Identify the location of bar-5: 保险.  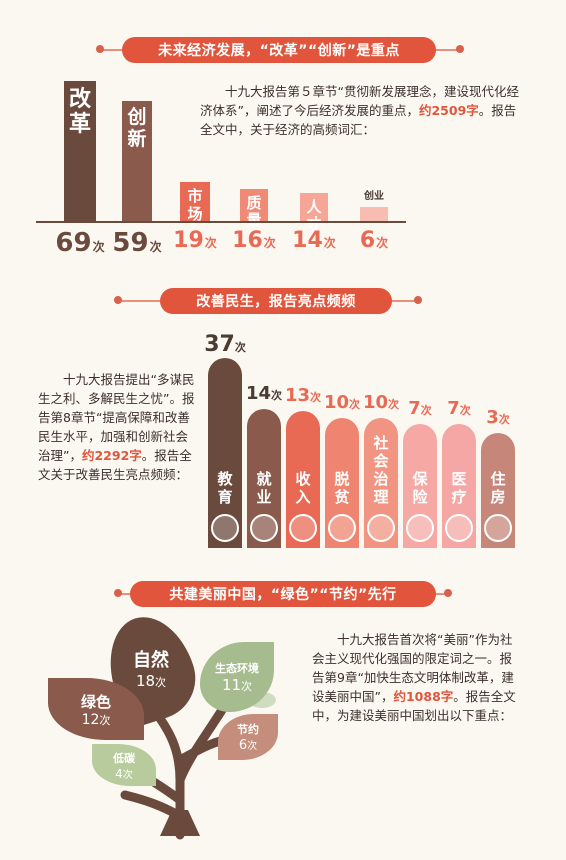
(420, 486).